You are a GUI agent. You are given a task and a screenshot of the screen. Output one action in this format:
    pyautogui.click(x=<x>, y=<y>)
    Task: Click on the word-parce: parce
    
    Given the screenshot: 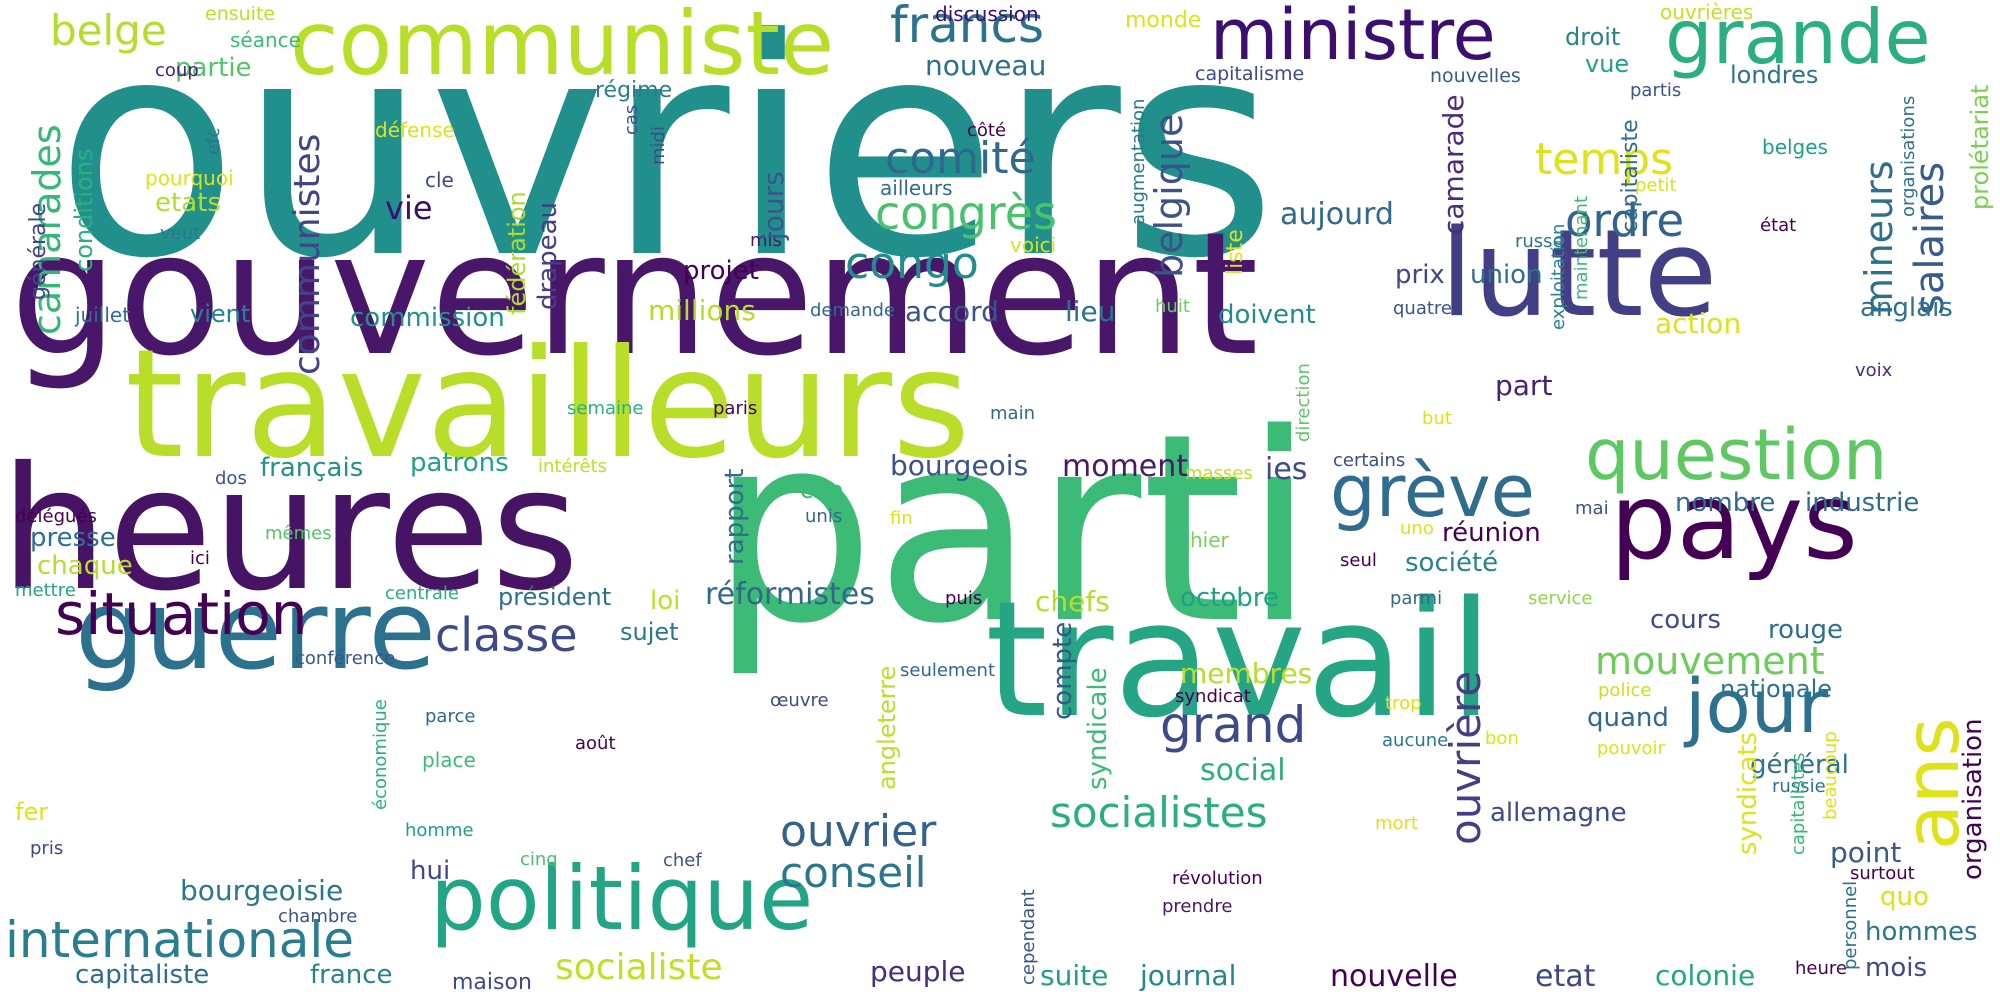 What is the action you would take?
    pyautogui.click(x=450, y=716)
    